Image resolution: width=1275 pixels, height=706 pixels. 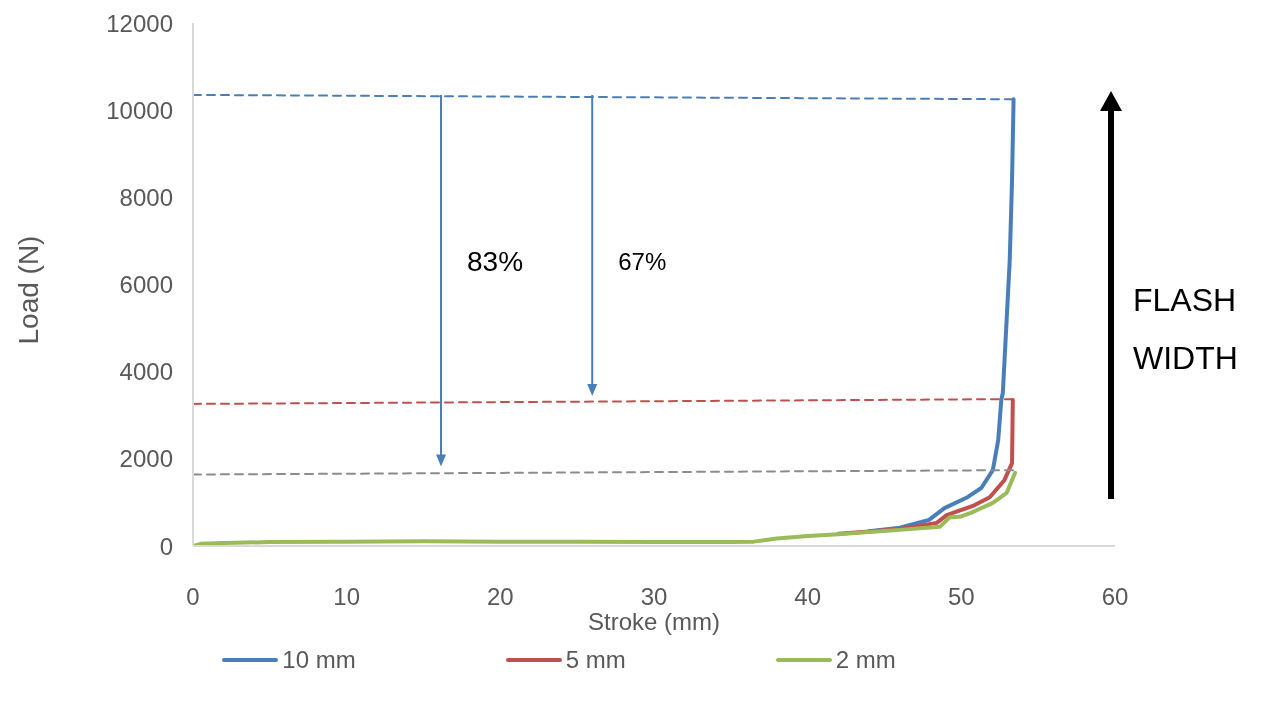 I want to click on legend-label: 5 mm, so click(x=595, y=660).